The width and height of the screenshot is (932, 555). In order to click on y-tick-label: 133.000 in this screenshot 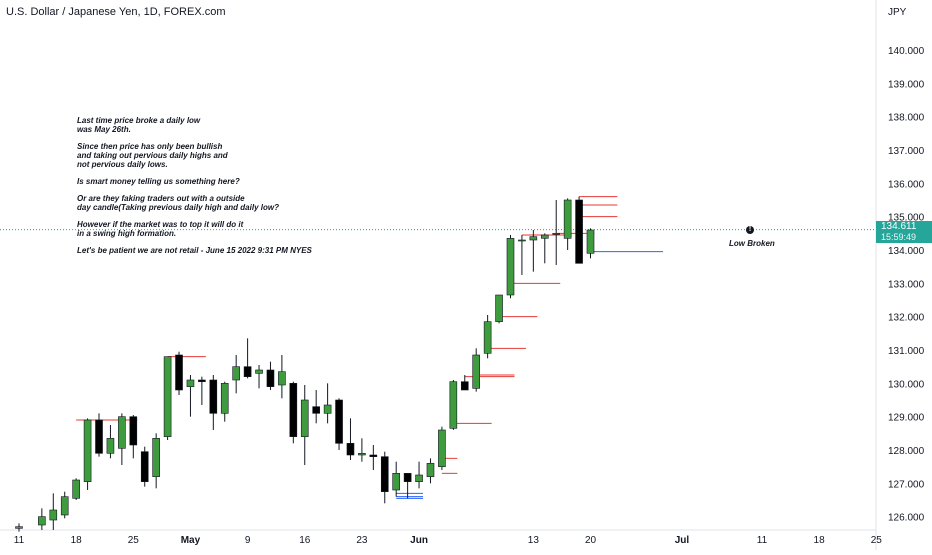, I will do `click(906, 284)`.